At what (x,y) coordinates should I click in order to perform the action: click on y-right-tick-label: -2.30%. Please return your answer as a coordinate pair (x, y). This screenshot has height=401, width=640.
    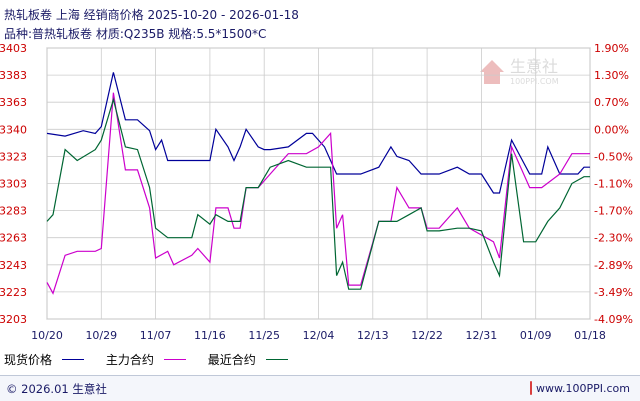
    Looking at the image, I should click on (613, 238).